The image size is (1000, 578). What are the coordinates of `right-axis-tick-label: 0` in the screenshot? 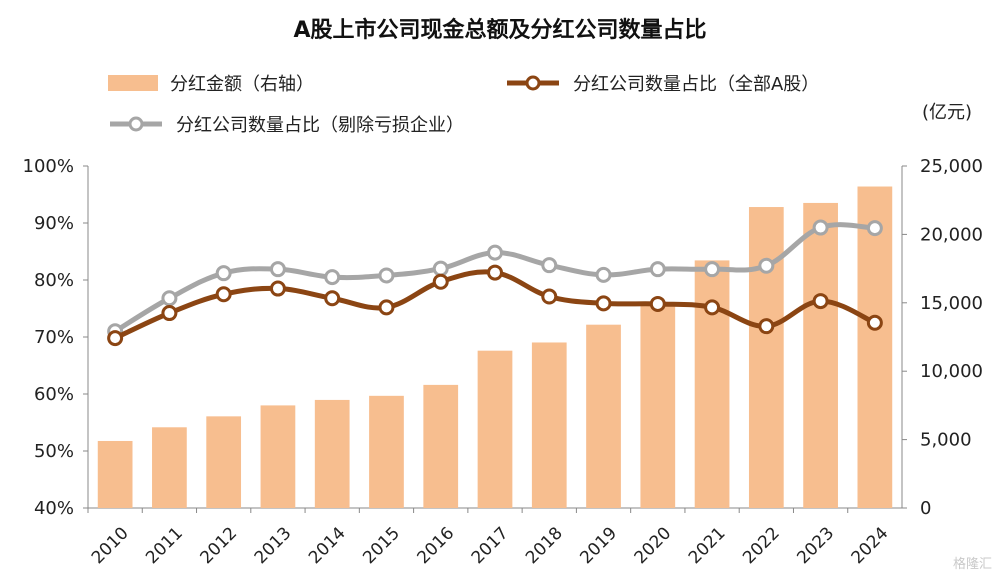 It's located at (925, 508).